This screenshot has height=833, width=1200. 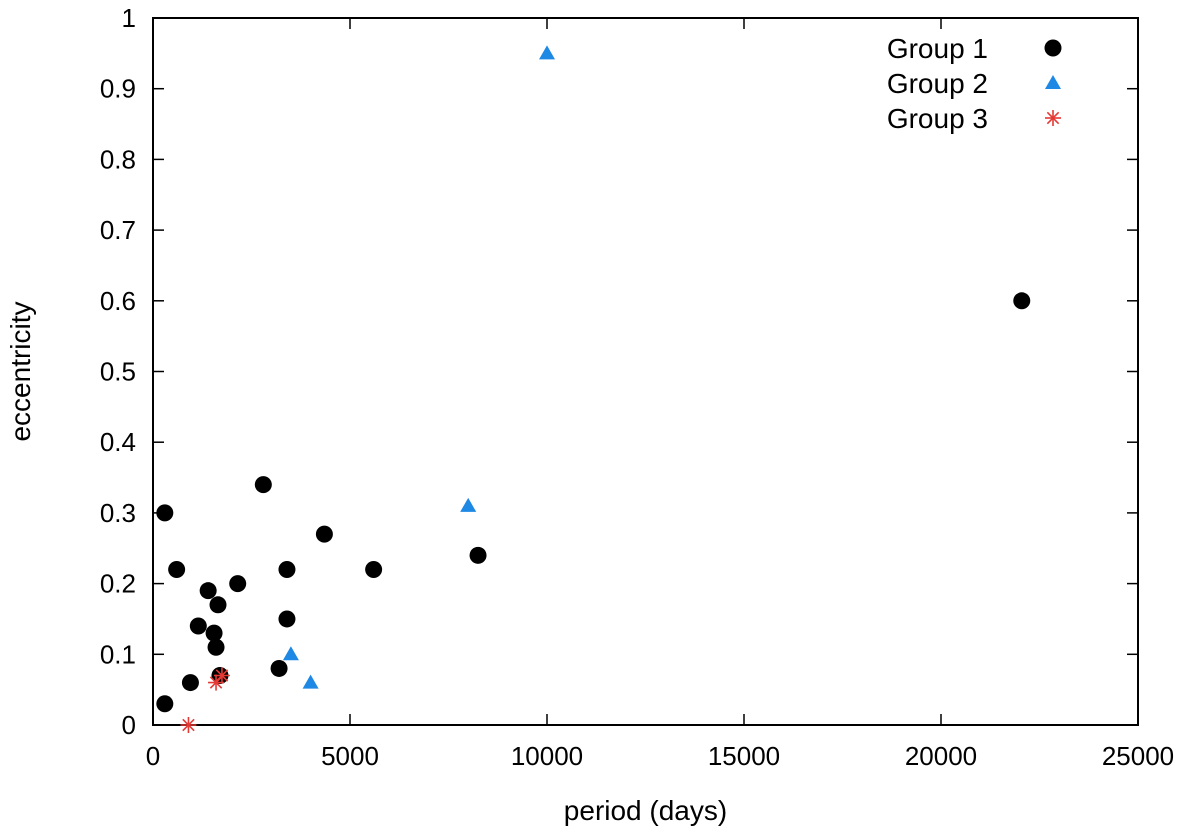 I want to click on y-axis-title: eccentricity, so click(x=20, y=371).